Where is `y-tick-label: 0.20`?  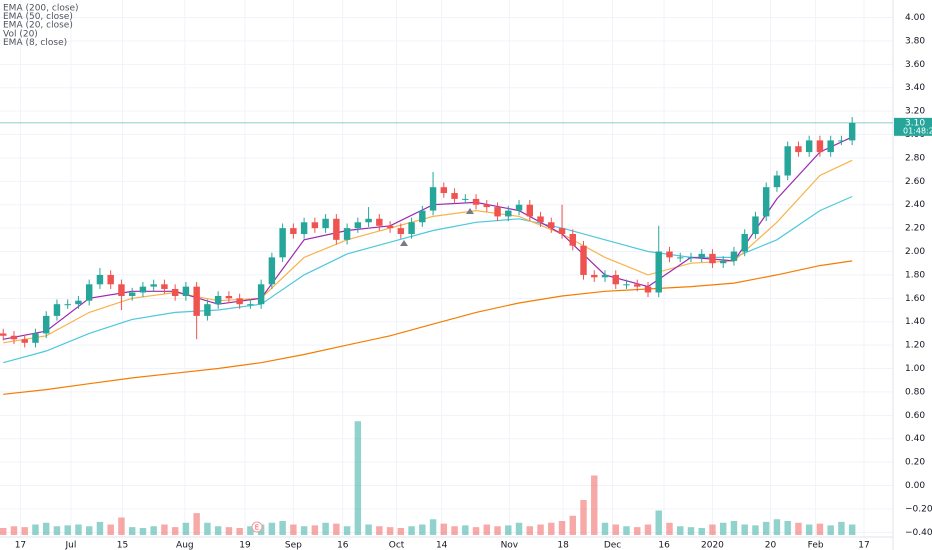
y-tick-label: 0.20 is located at coordinates (915, 463).